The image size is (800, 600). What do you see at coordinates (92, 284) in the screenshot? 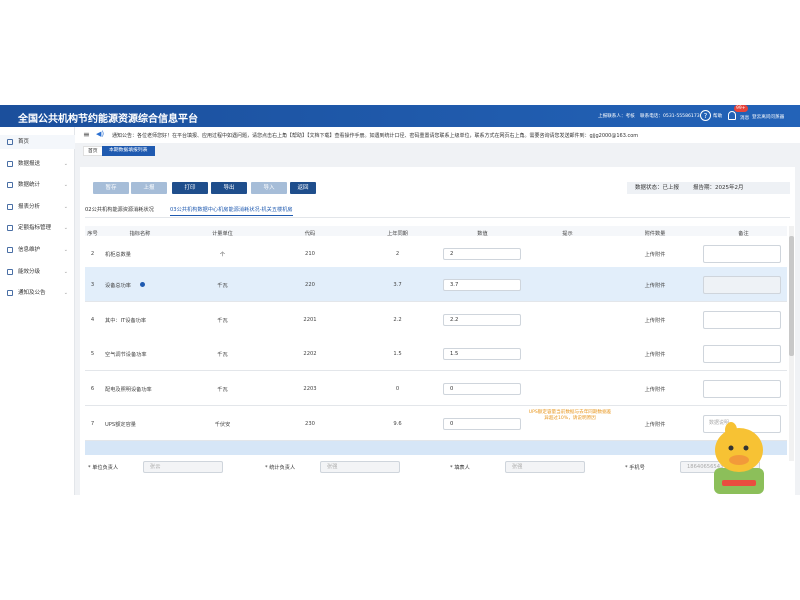
I see `cell-no: 3` at bounding box center [92, 284].